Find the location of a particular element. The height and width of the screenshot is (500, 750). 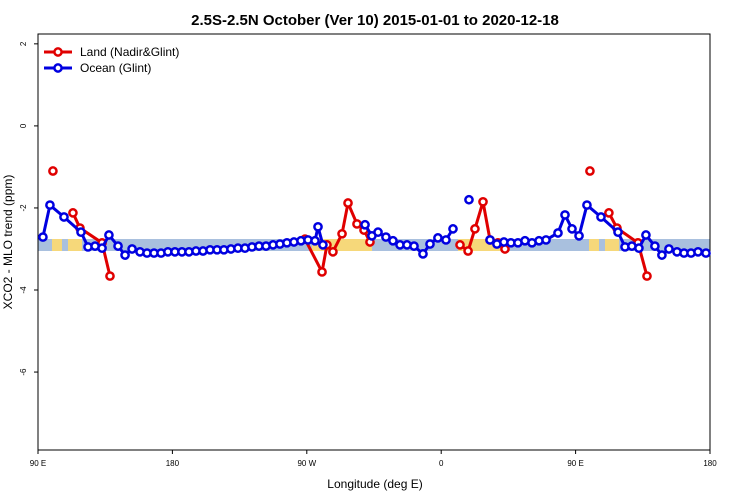

y-tick-label: 0 is located at coordinates (23, 125).